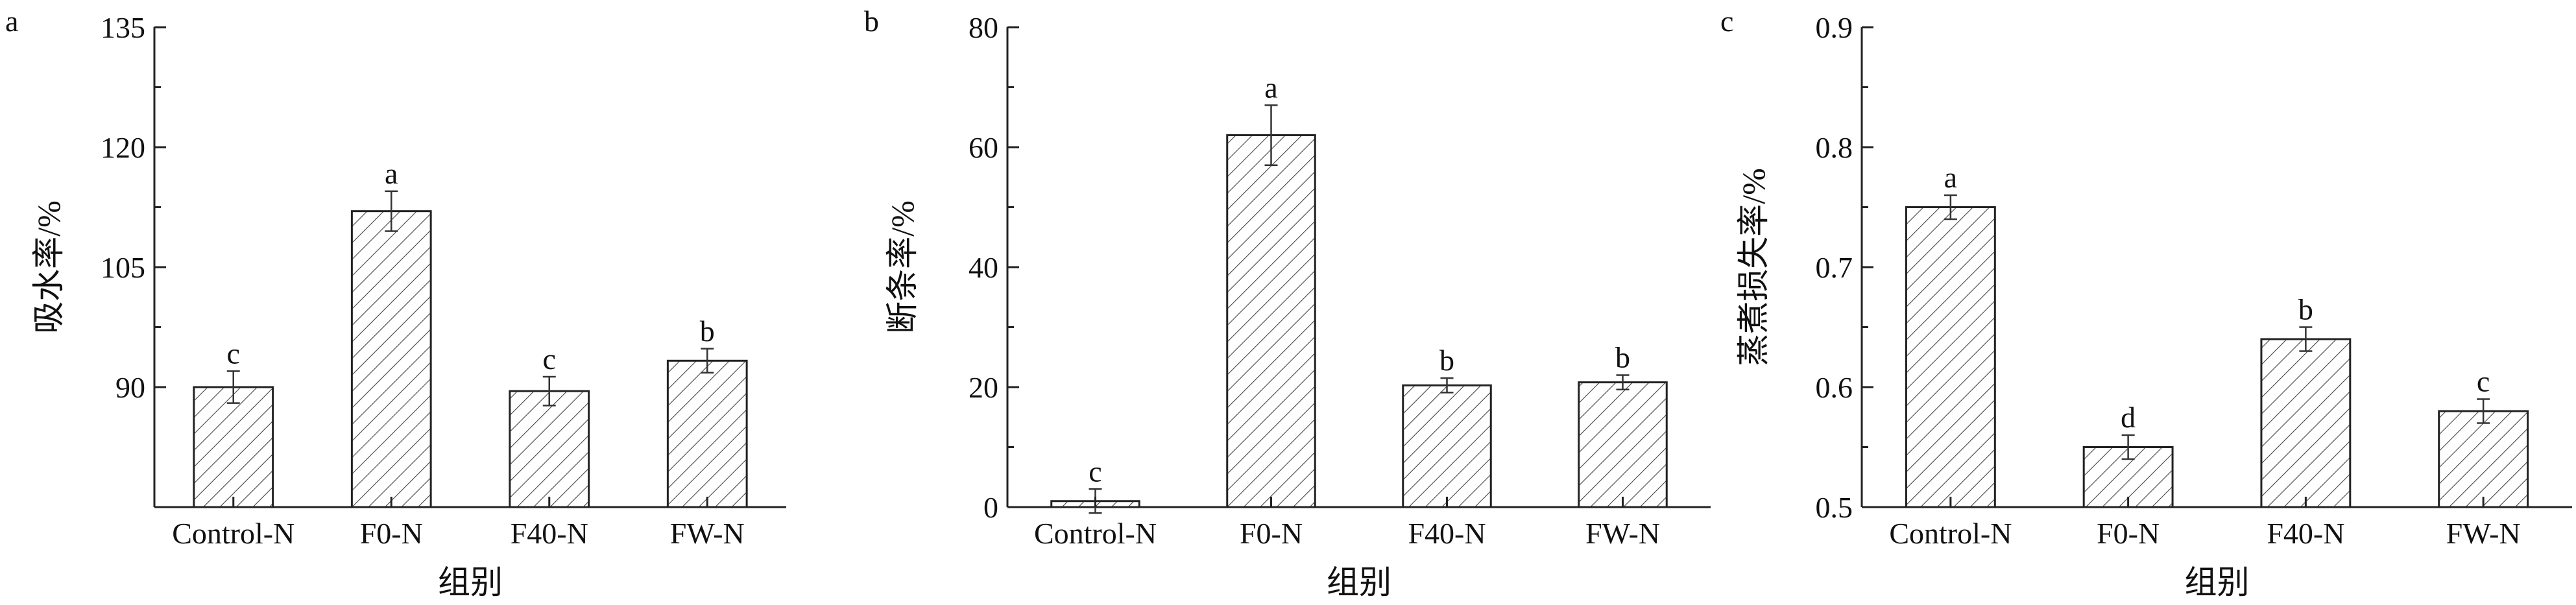 The height and width of the screenshot is (605, 2576). I want to click on y-tick-label: 135, so click(123, 28).